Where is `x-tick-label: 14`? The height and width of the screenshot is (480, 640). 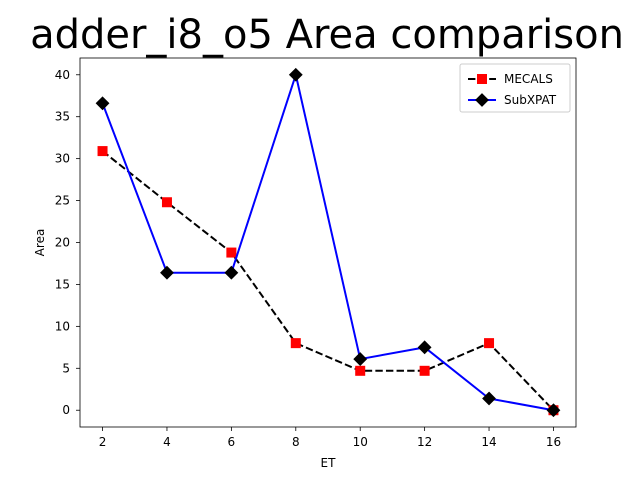
x-tick-label: 14 is located at coordinates (488, 442).